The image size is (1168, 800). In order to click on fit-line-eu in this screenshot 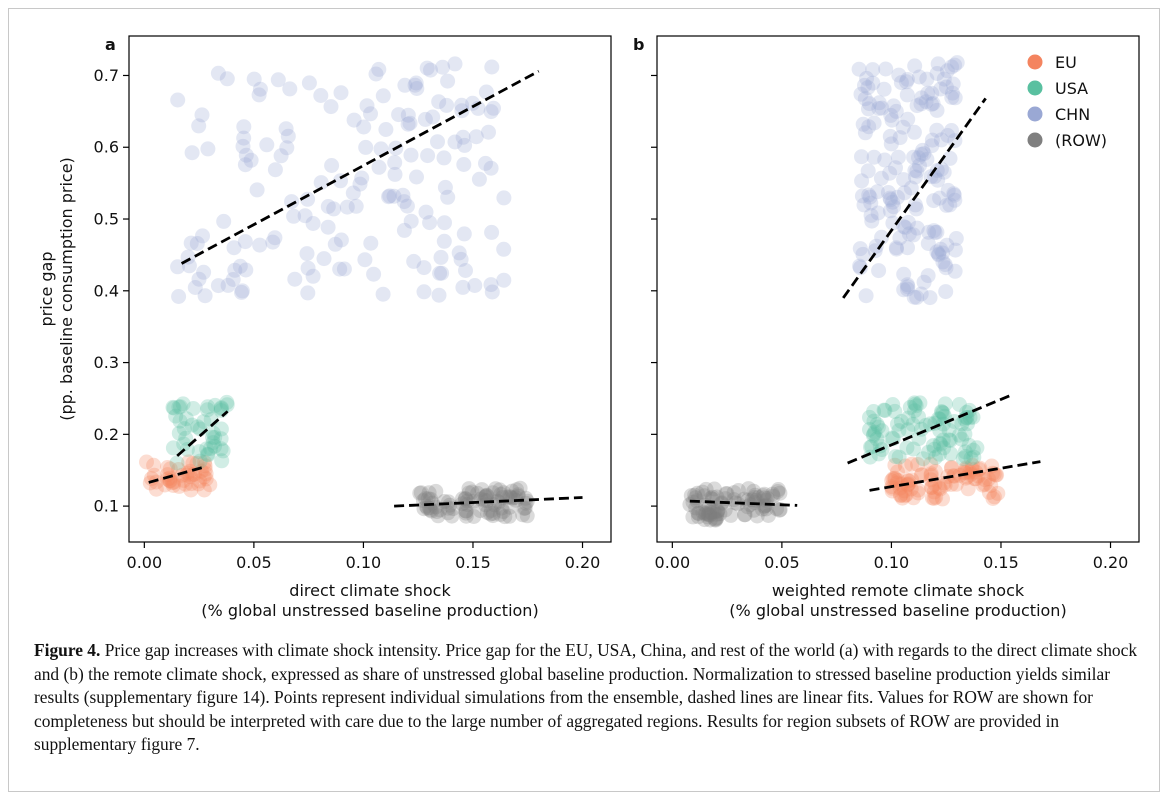, I will do `click(177, 474)`.